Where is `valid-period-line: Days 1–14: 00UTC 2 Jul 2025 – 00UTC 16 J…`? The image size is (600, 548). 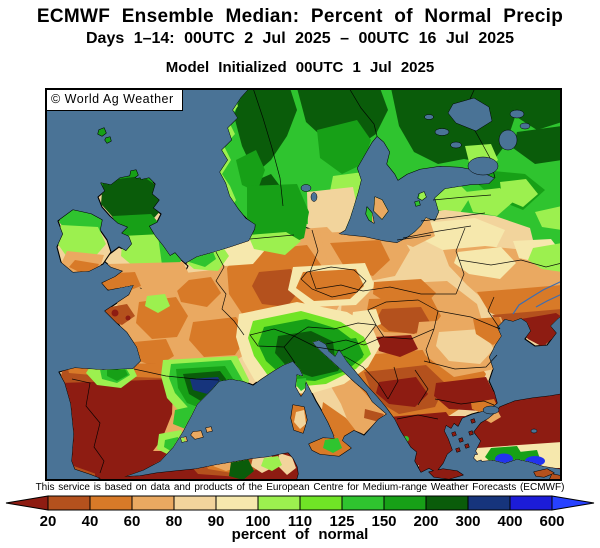 valid-period-line: Days 1–14: 00UTC 2 Jul 2025 – 00UTC 16 J… is located at coordinates (300, 38).